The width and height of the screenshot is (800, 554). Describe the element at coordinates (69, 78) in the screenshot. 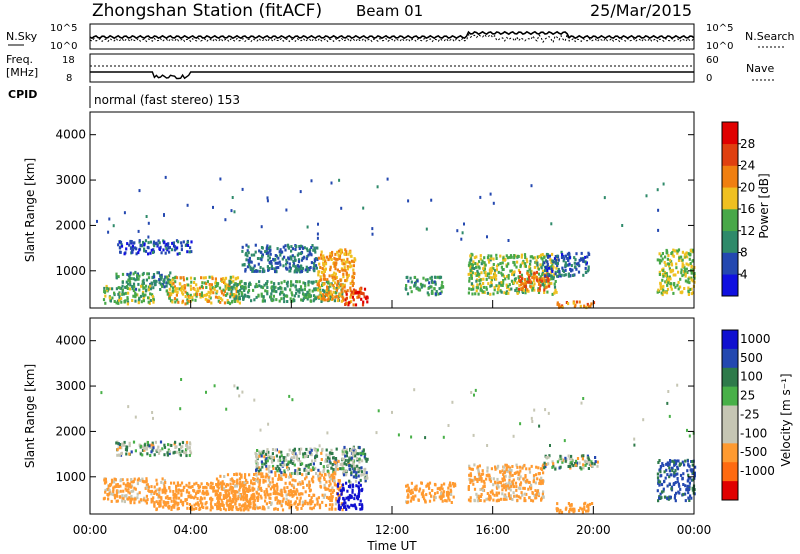

I see `freq-tick-bottom: 8` at that location.